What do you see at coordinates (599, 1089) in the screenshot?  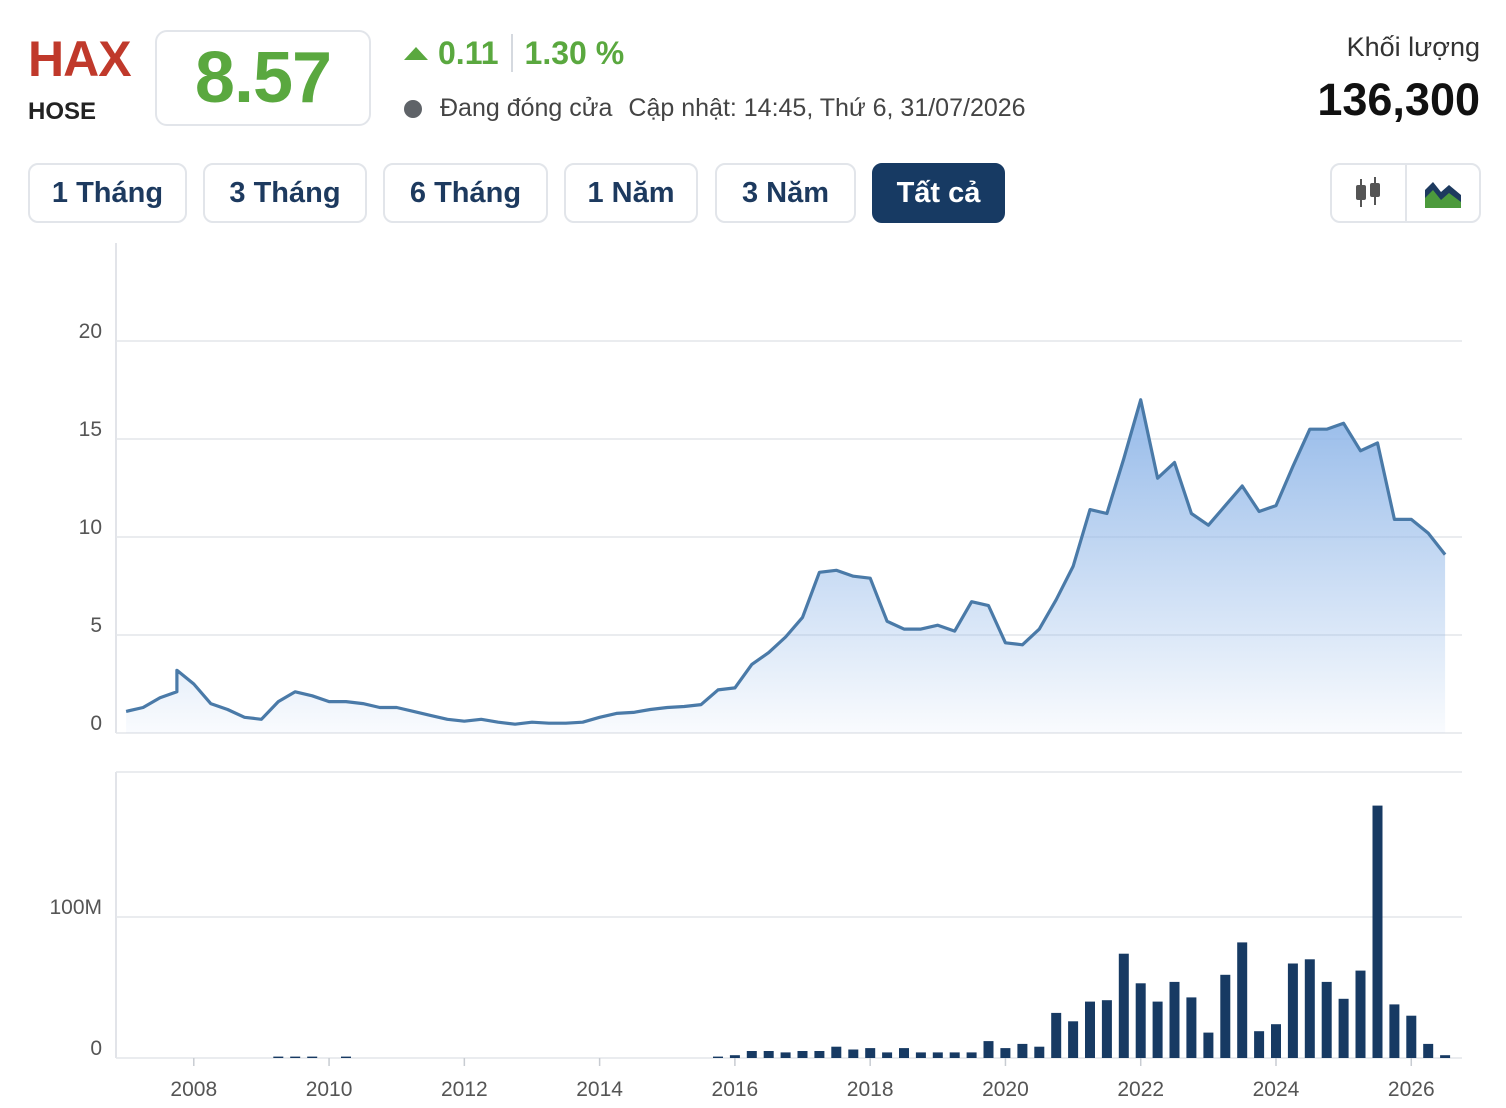 I see `x-tick-label: 2014` at bounding box center [599, 1089].